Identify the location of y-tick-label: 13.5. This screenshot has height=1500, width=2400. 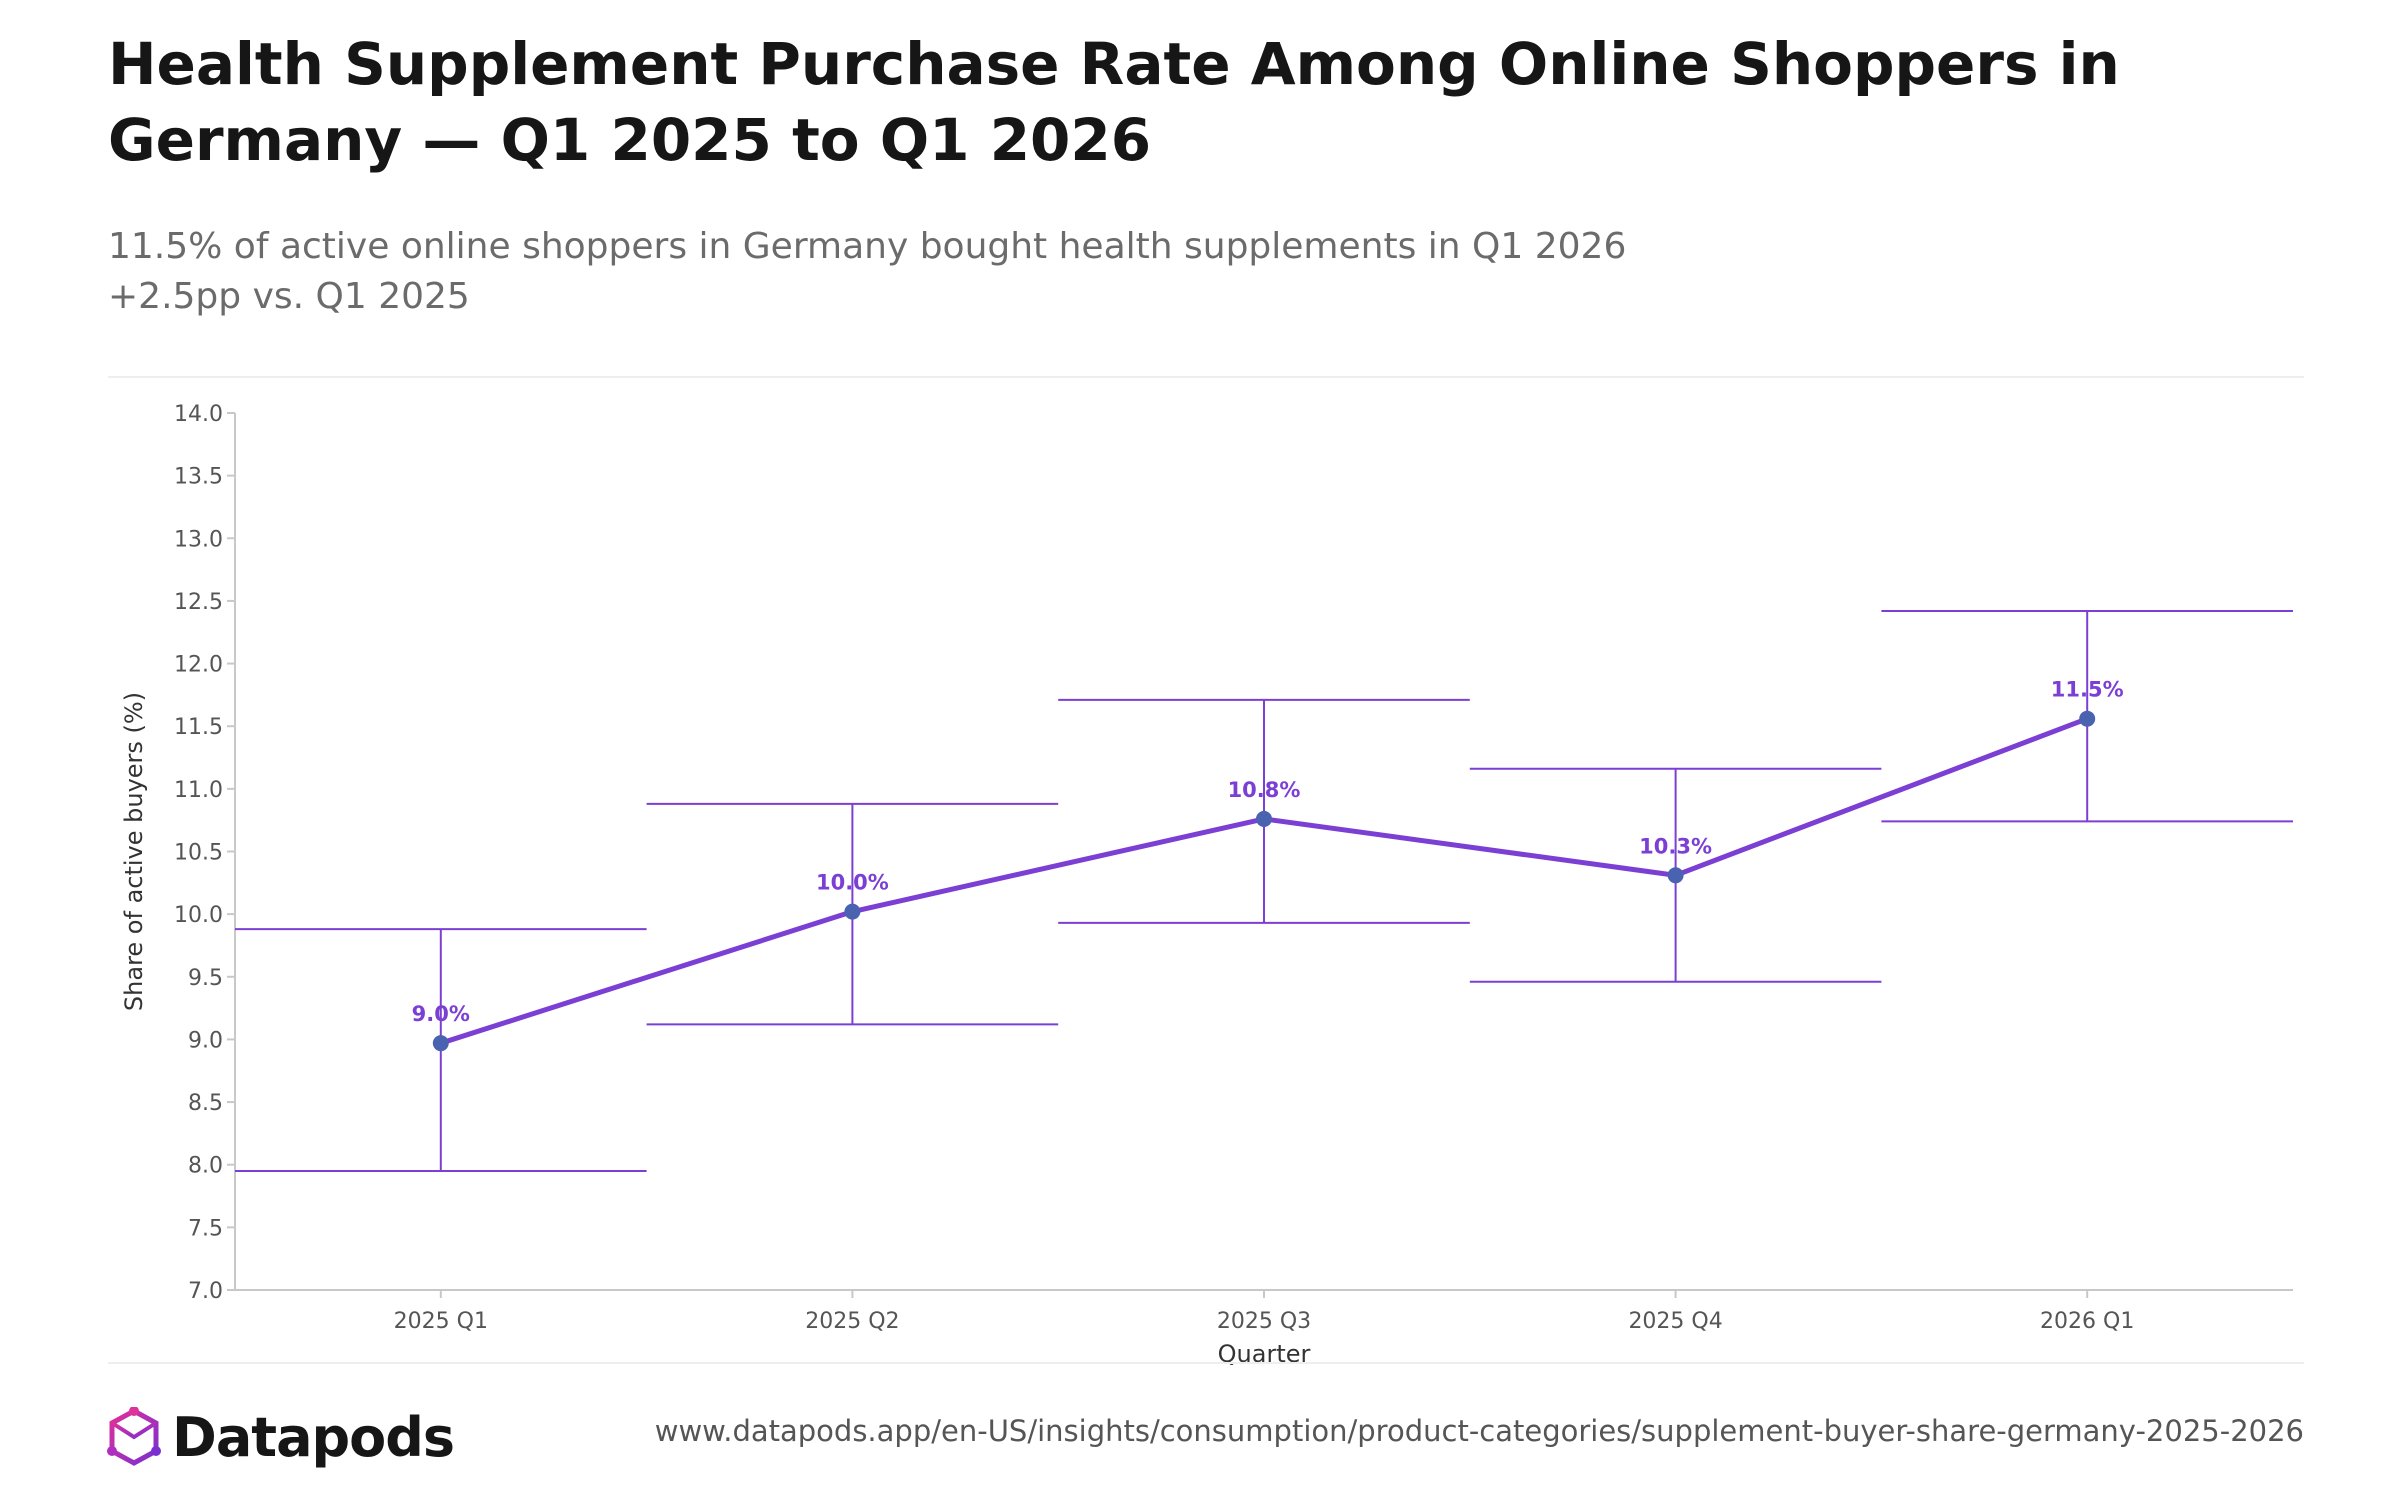
(198, 477).